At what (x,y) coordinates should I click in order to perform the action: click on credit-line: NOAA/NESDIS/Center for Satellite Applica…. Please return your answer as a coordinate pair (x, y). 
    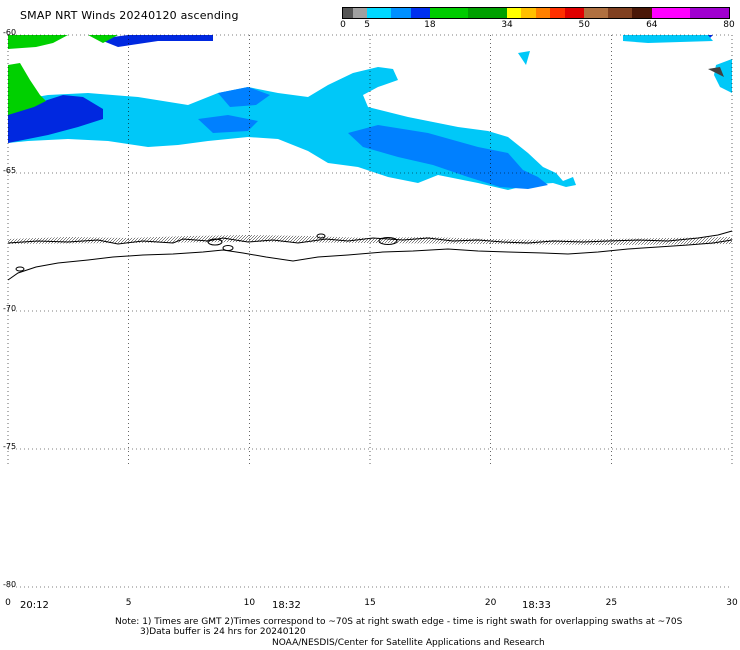
    Looking at the image, I should click on (408, 643).